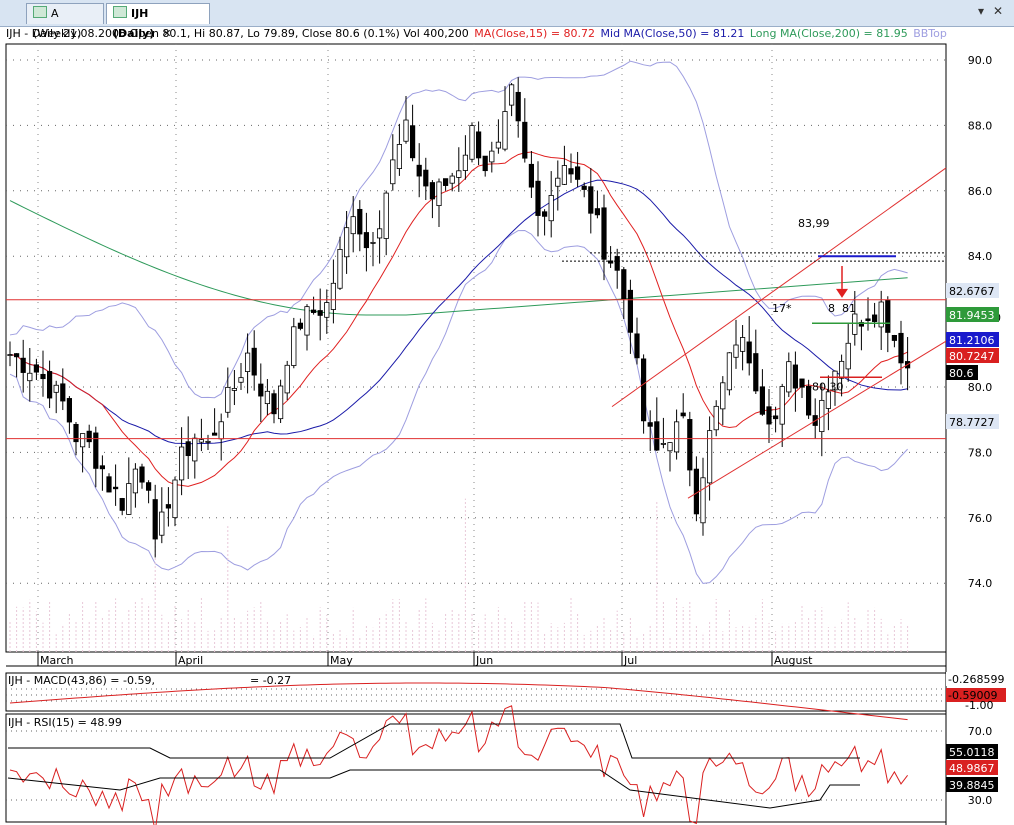 Image resolution: width=1014 pixels, height=825 pixels. I want to click on tab-bar: A (Weekly) IJH (Daily) ✕ ▾ ✕, so click(507, 20).